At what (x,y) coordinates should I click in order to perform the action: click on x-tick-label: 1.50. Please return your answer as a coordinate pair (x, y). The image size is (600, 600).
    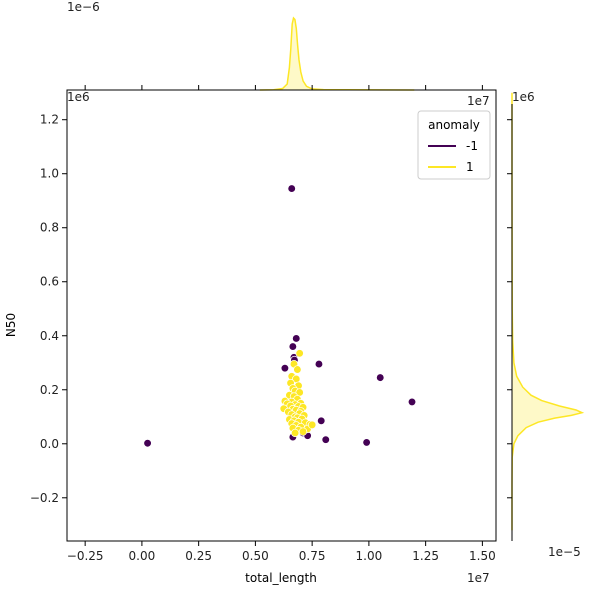
    Looking at the image, I should click on (482, 556).